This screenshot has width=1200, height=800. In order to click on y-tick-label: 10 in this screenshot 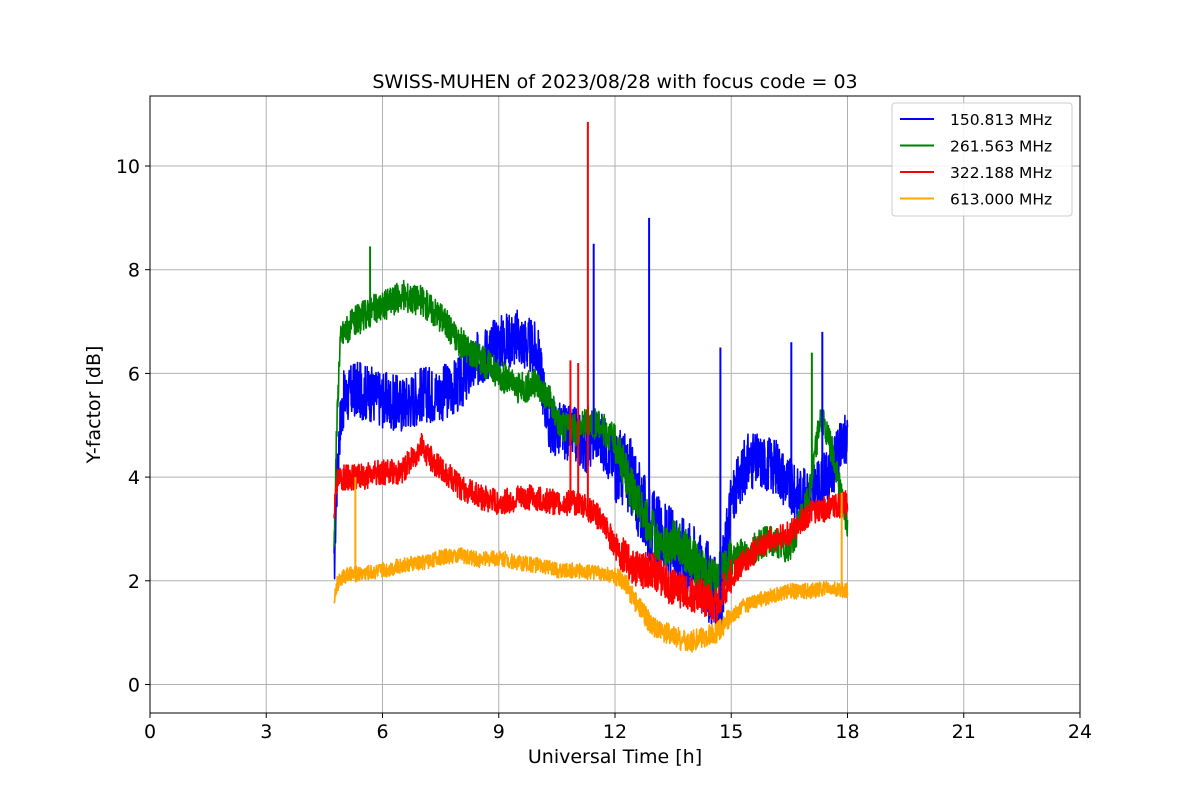, I will do `click(128, 167)`.